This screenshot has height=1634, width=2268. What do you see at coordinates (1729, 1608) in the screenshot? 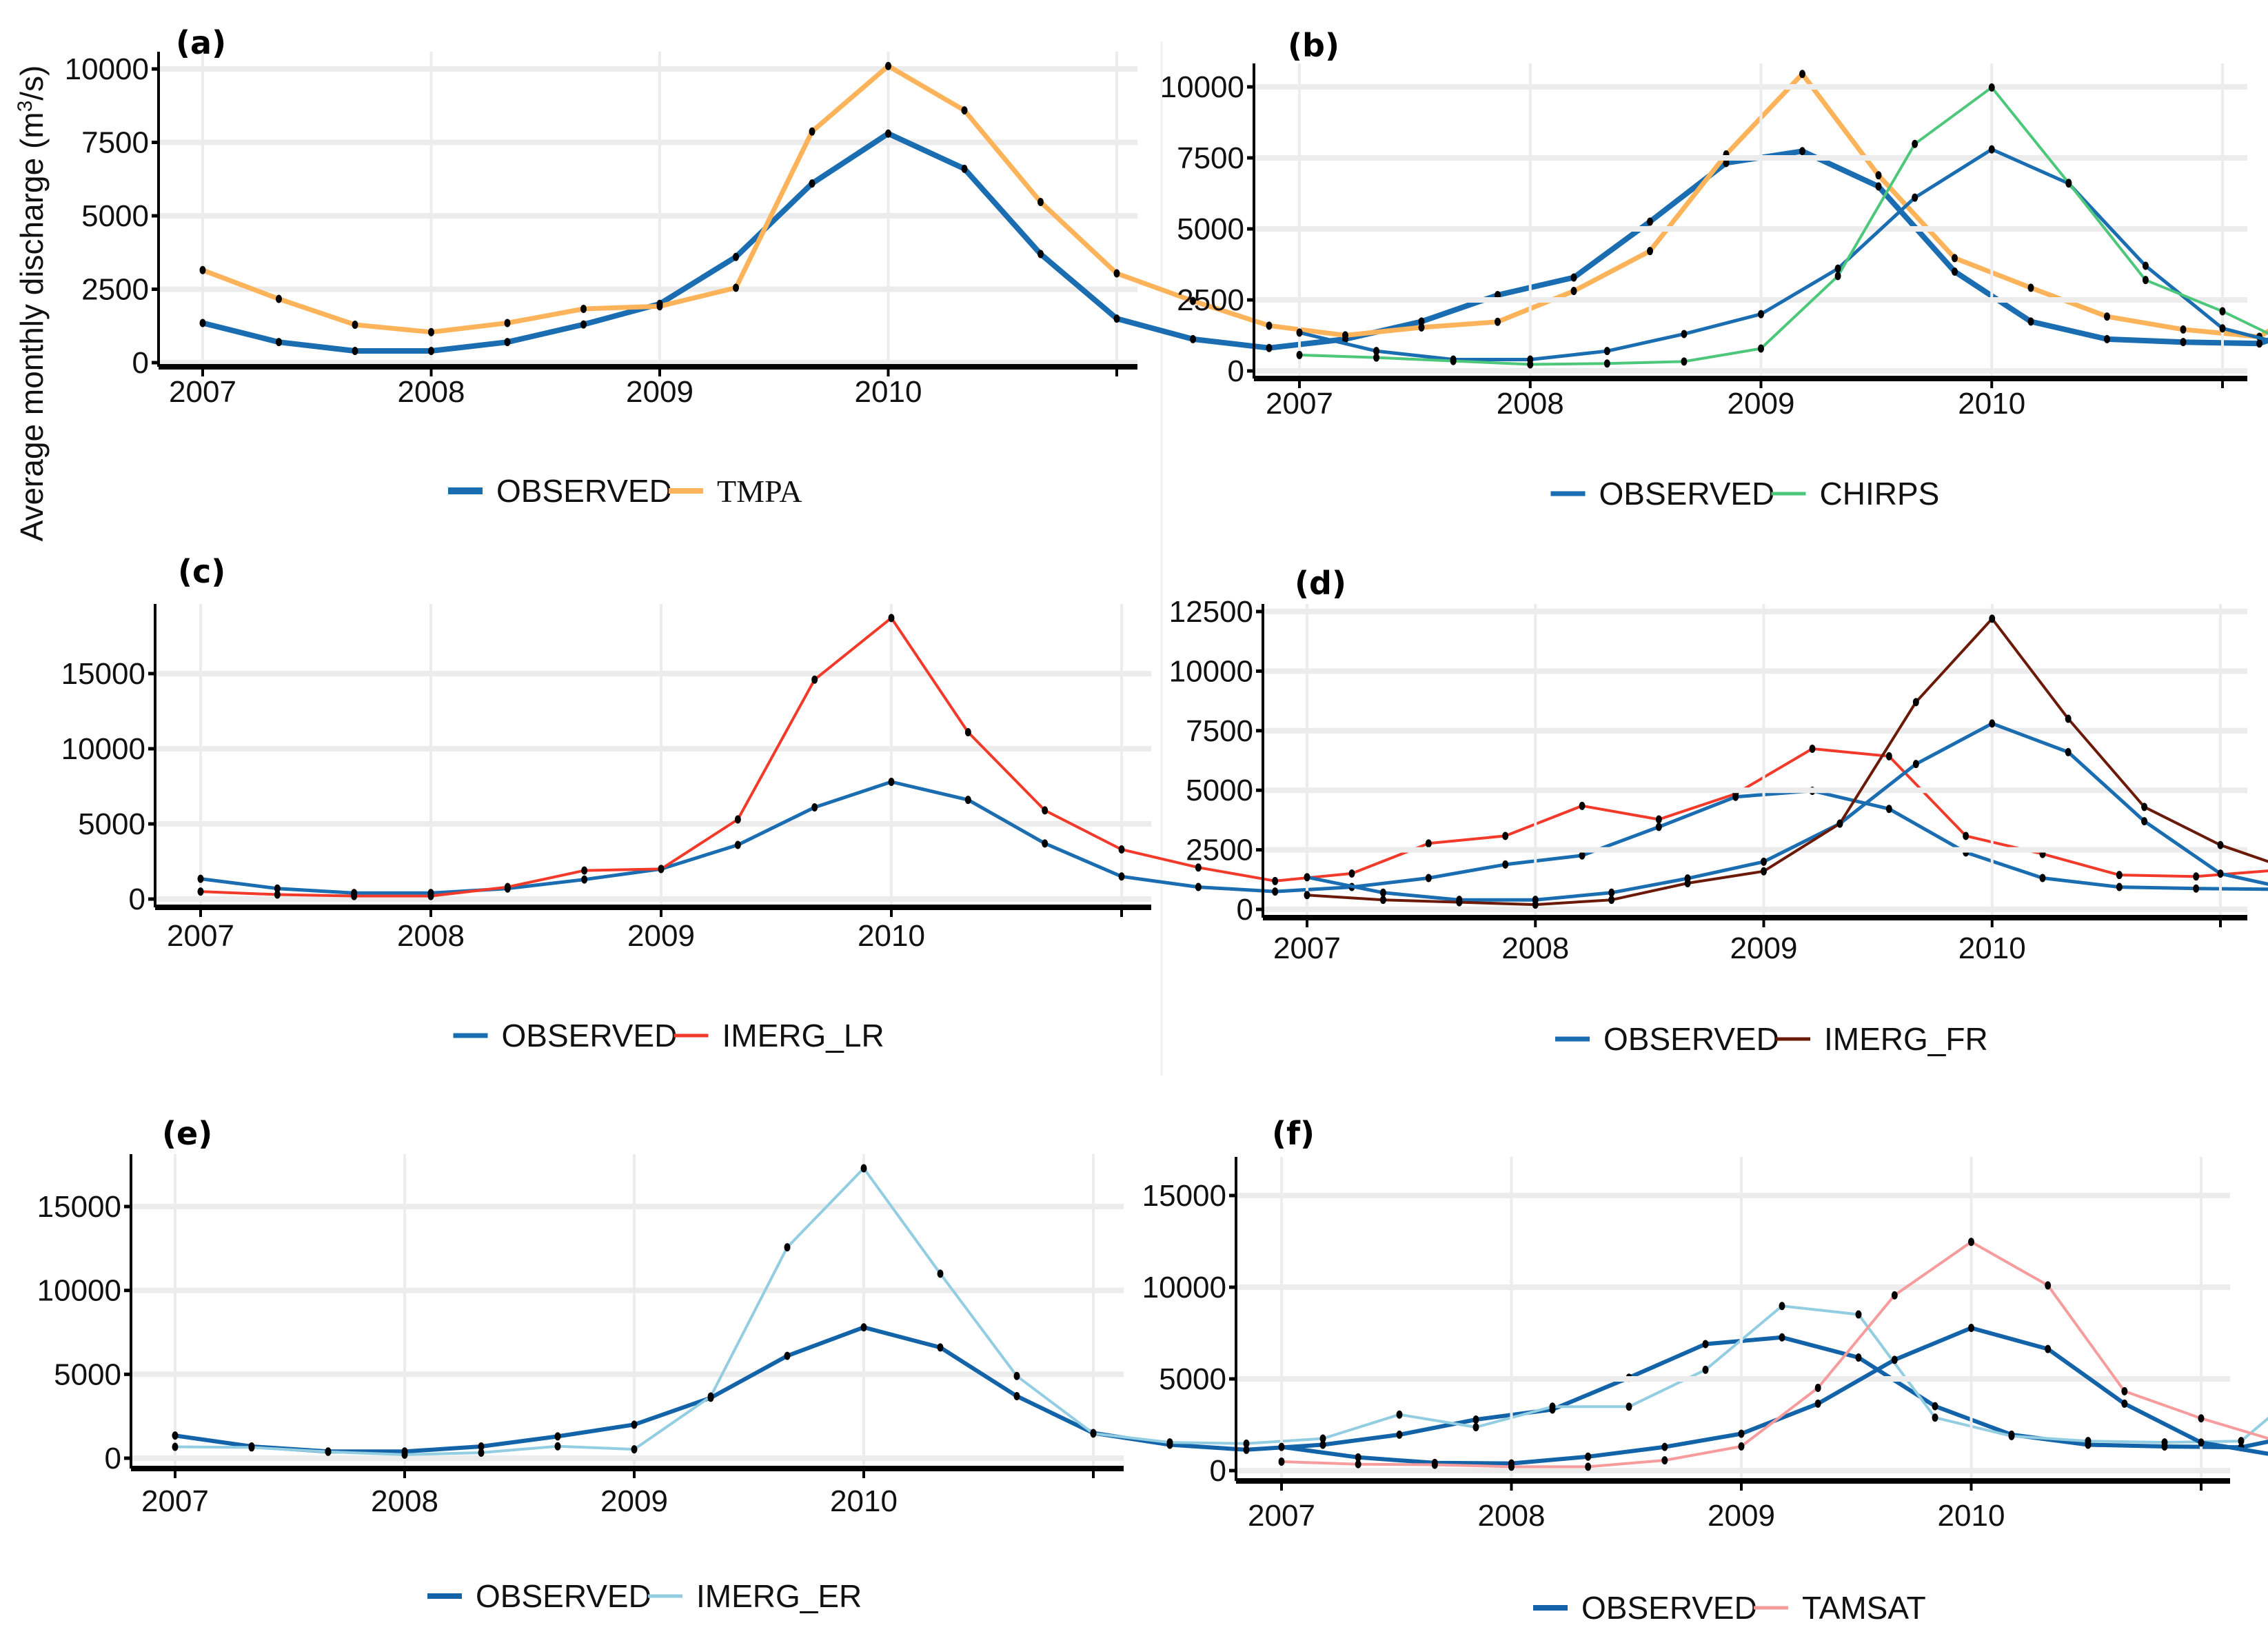
I see `legend: OBSERVED TAMSAT` at bounding box center [1729, 1608].